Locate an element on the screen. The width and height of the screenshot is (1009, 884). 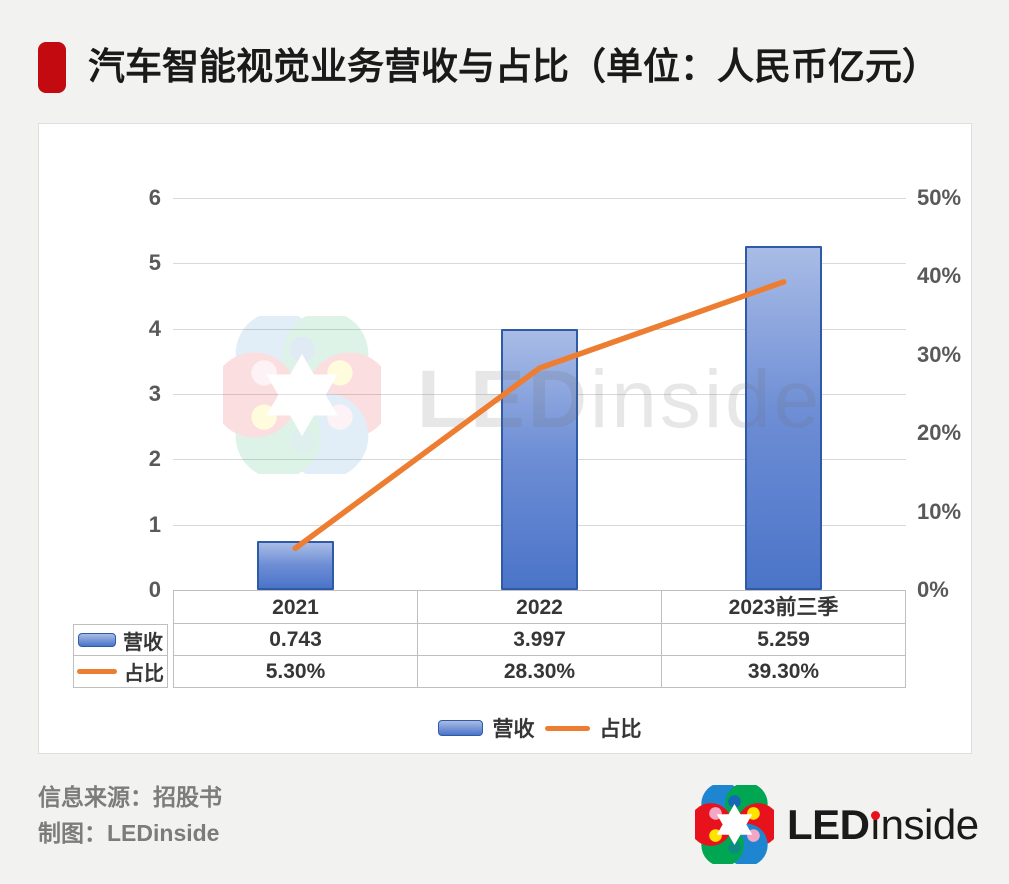
logo-text-inside: ı nside is located at coordinates (925, 824).